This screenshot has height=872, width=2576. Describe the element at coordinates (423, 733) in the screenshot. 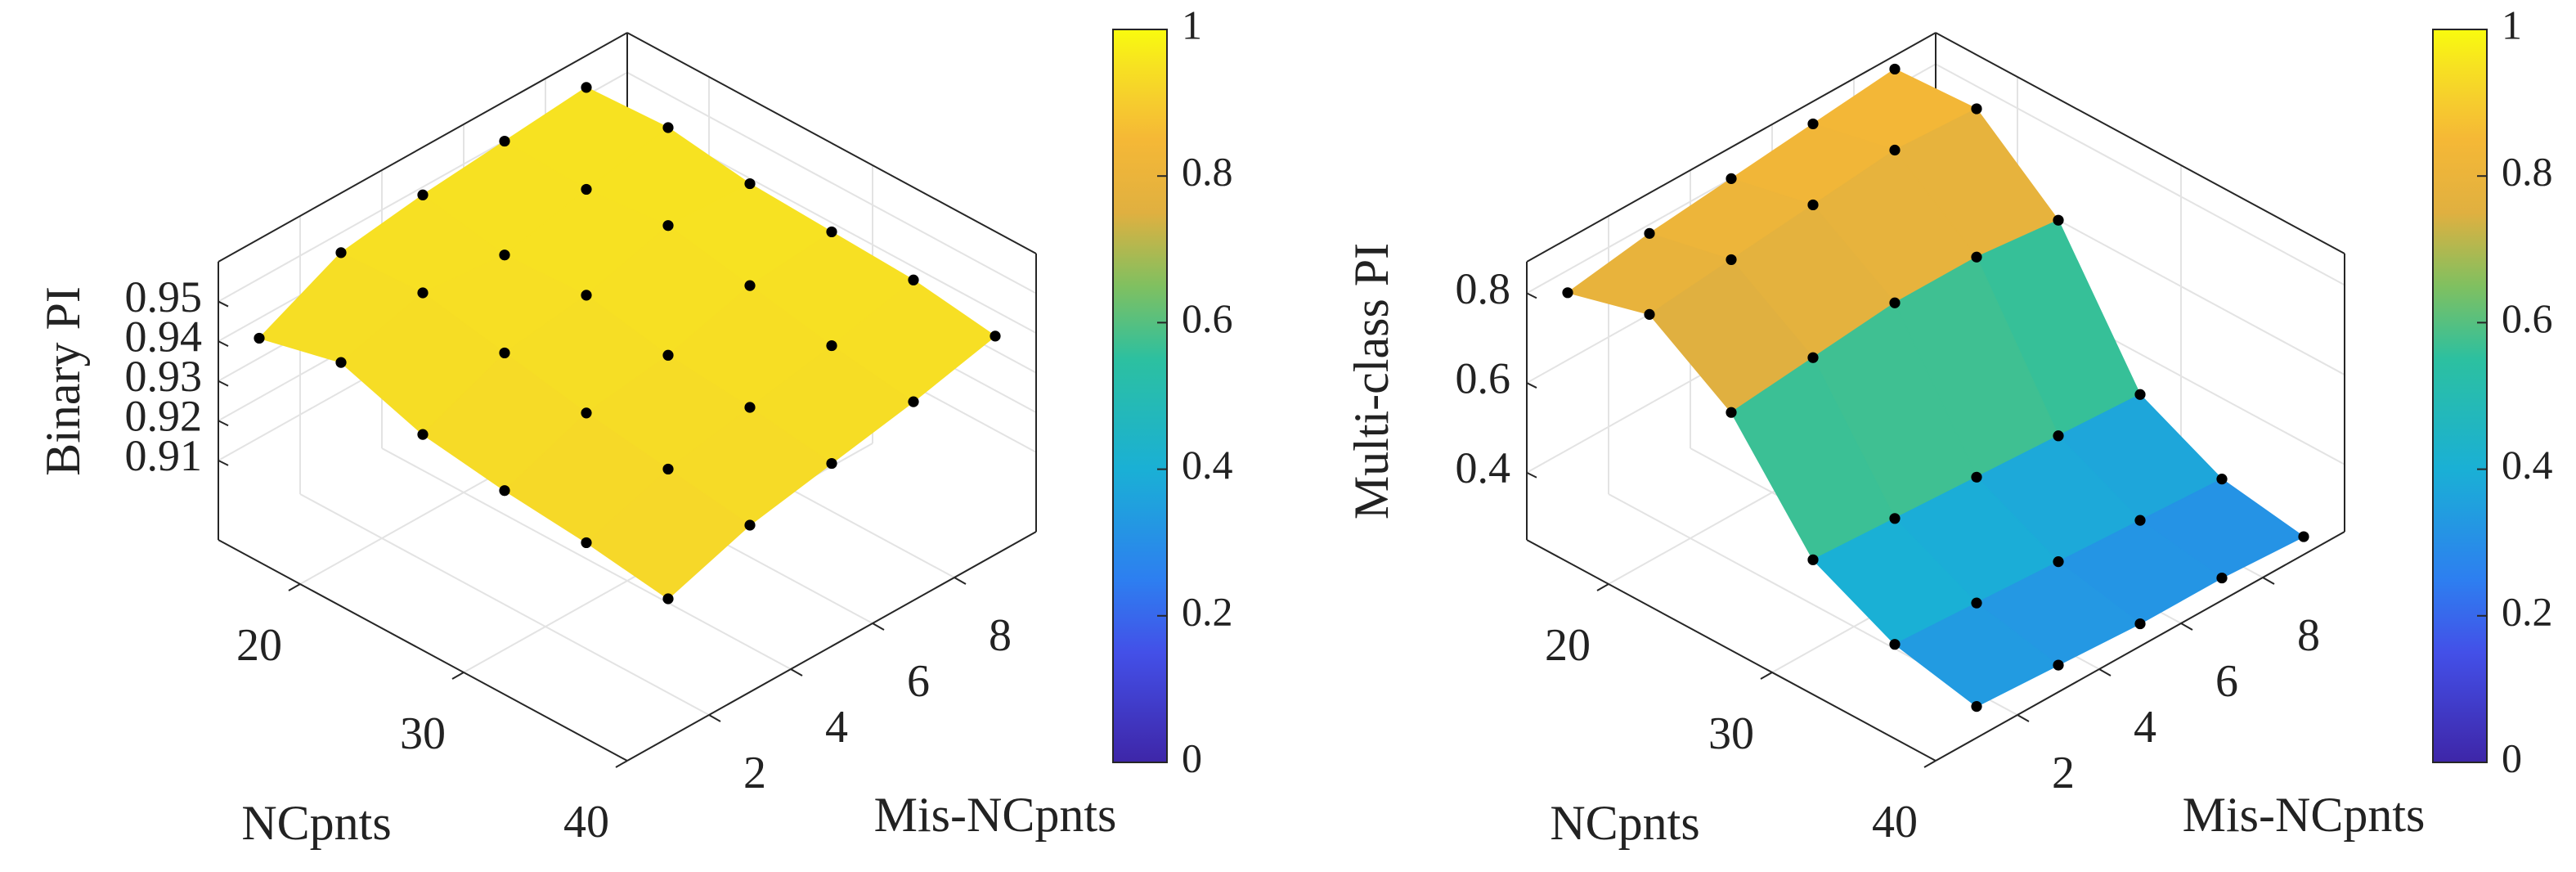

I see `x-tick-label: 30` at that location.